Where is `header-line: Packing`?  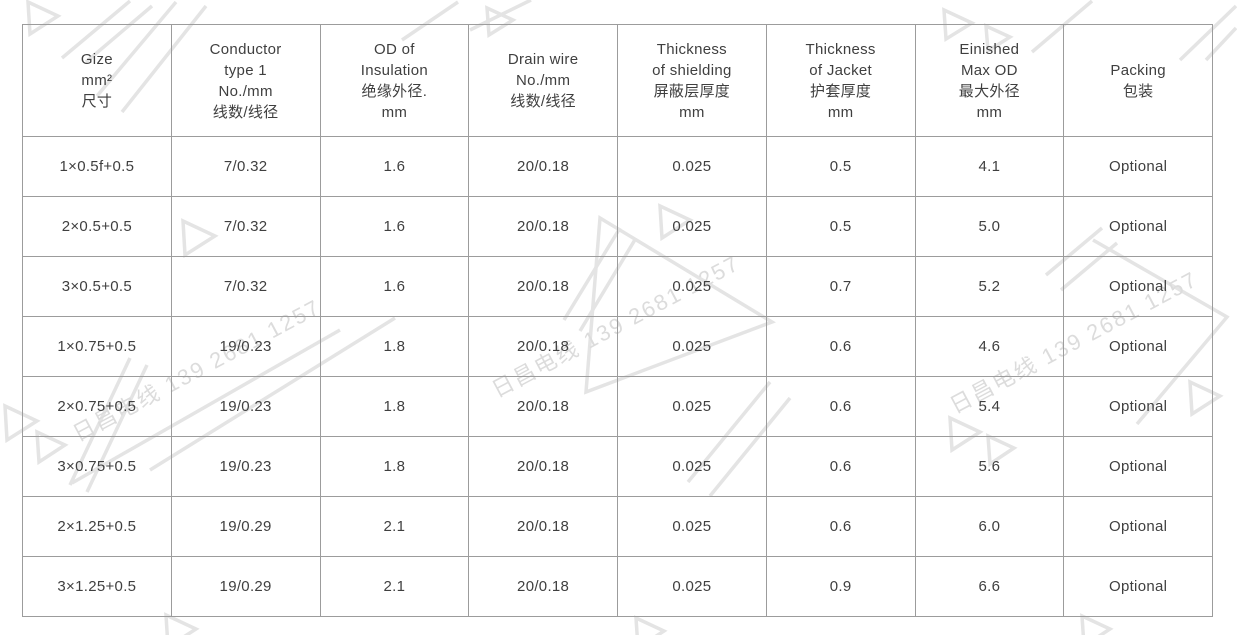 header-line: Packing is located at coordinates (1138, 70).